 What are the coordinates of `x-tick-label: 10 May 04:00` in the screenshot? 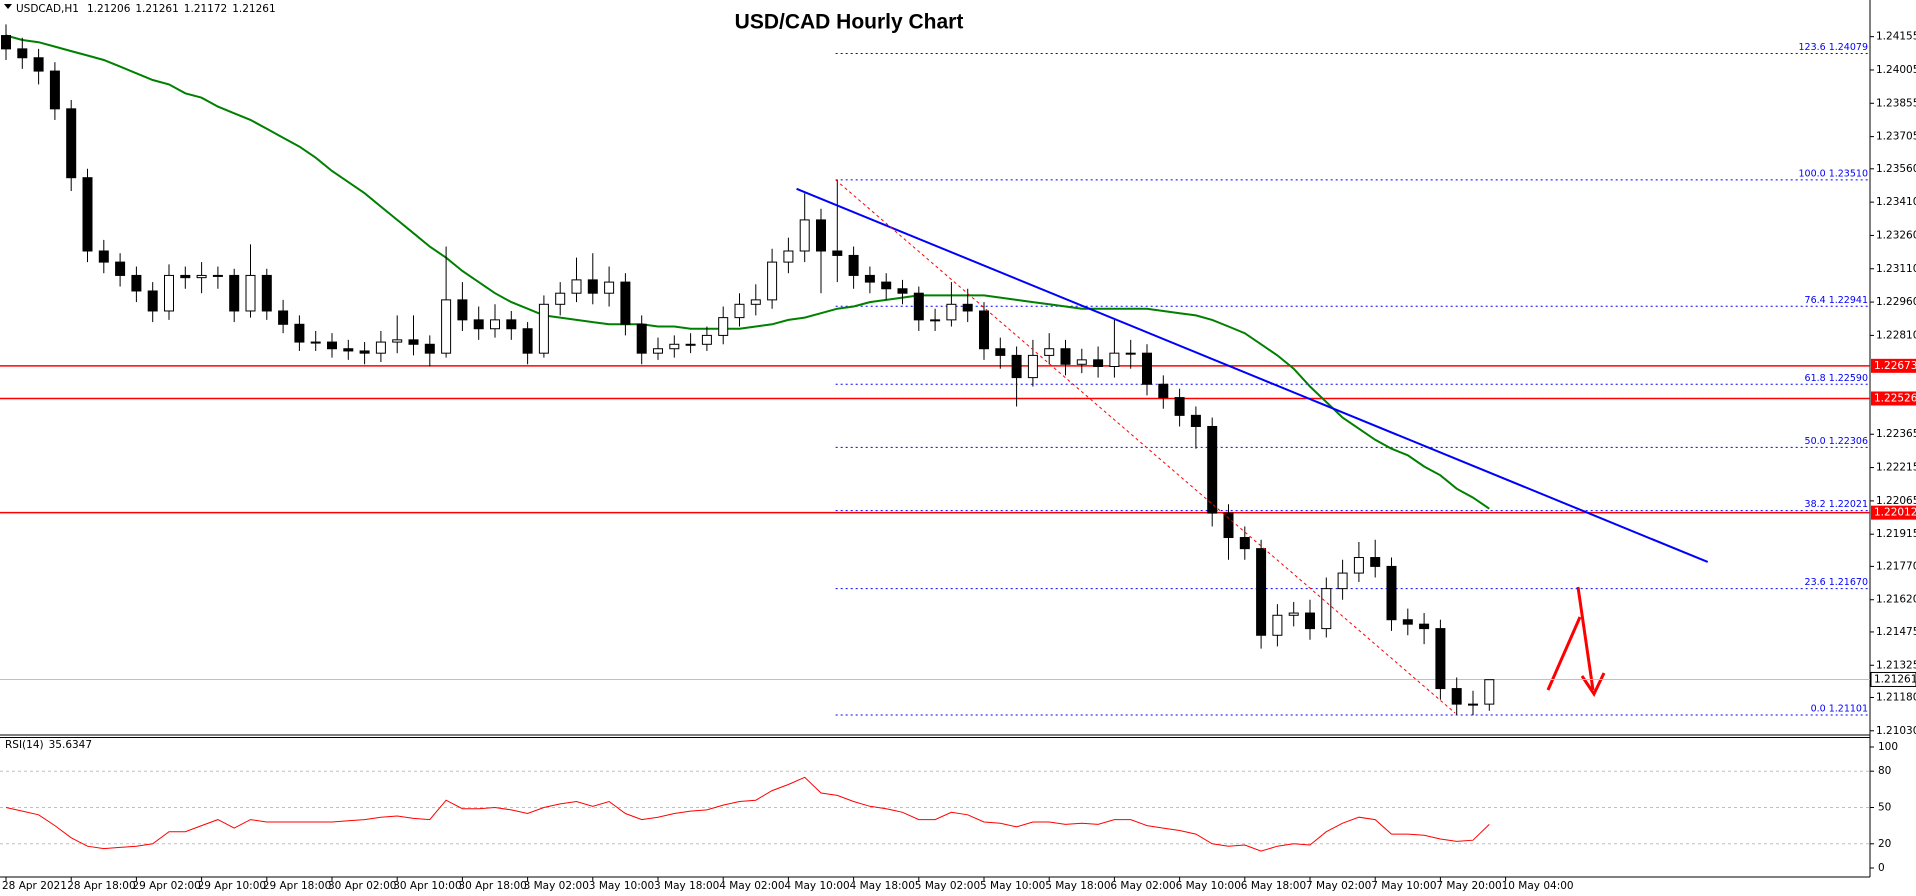 It's located at (1538, 886).